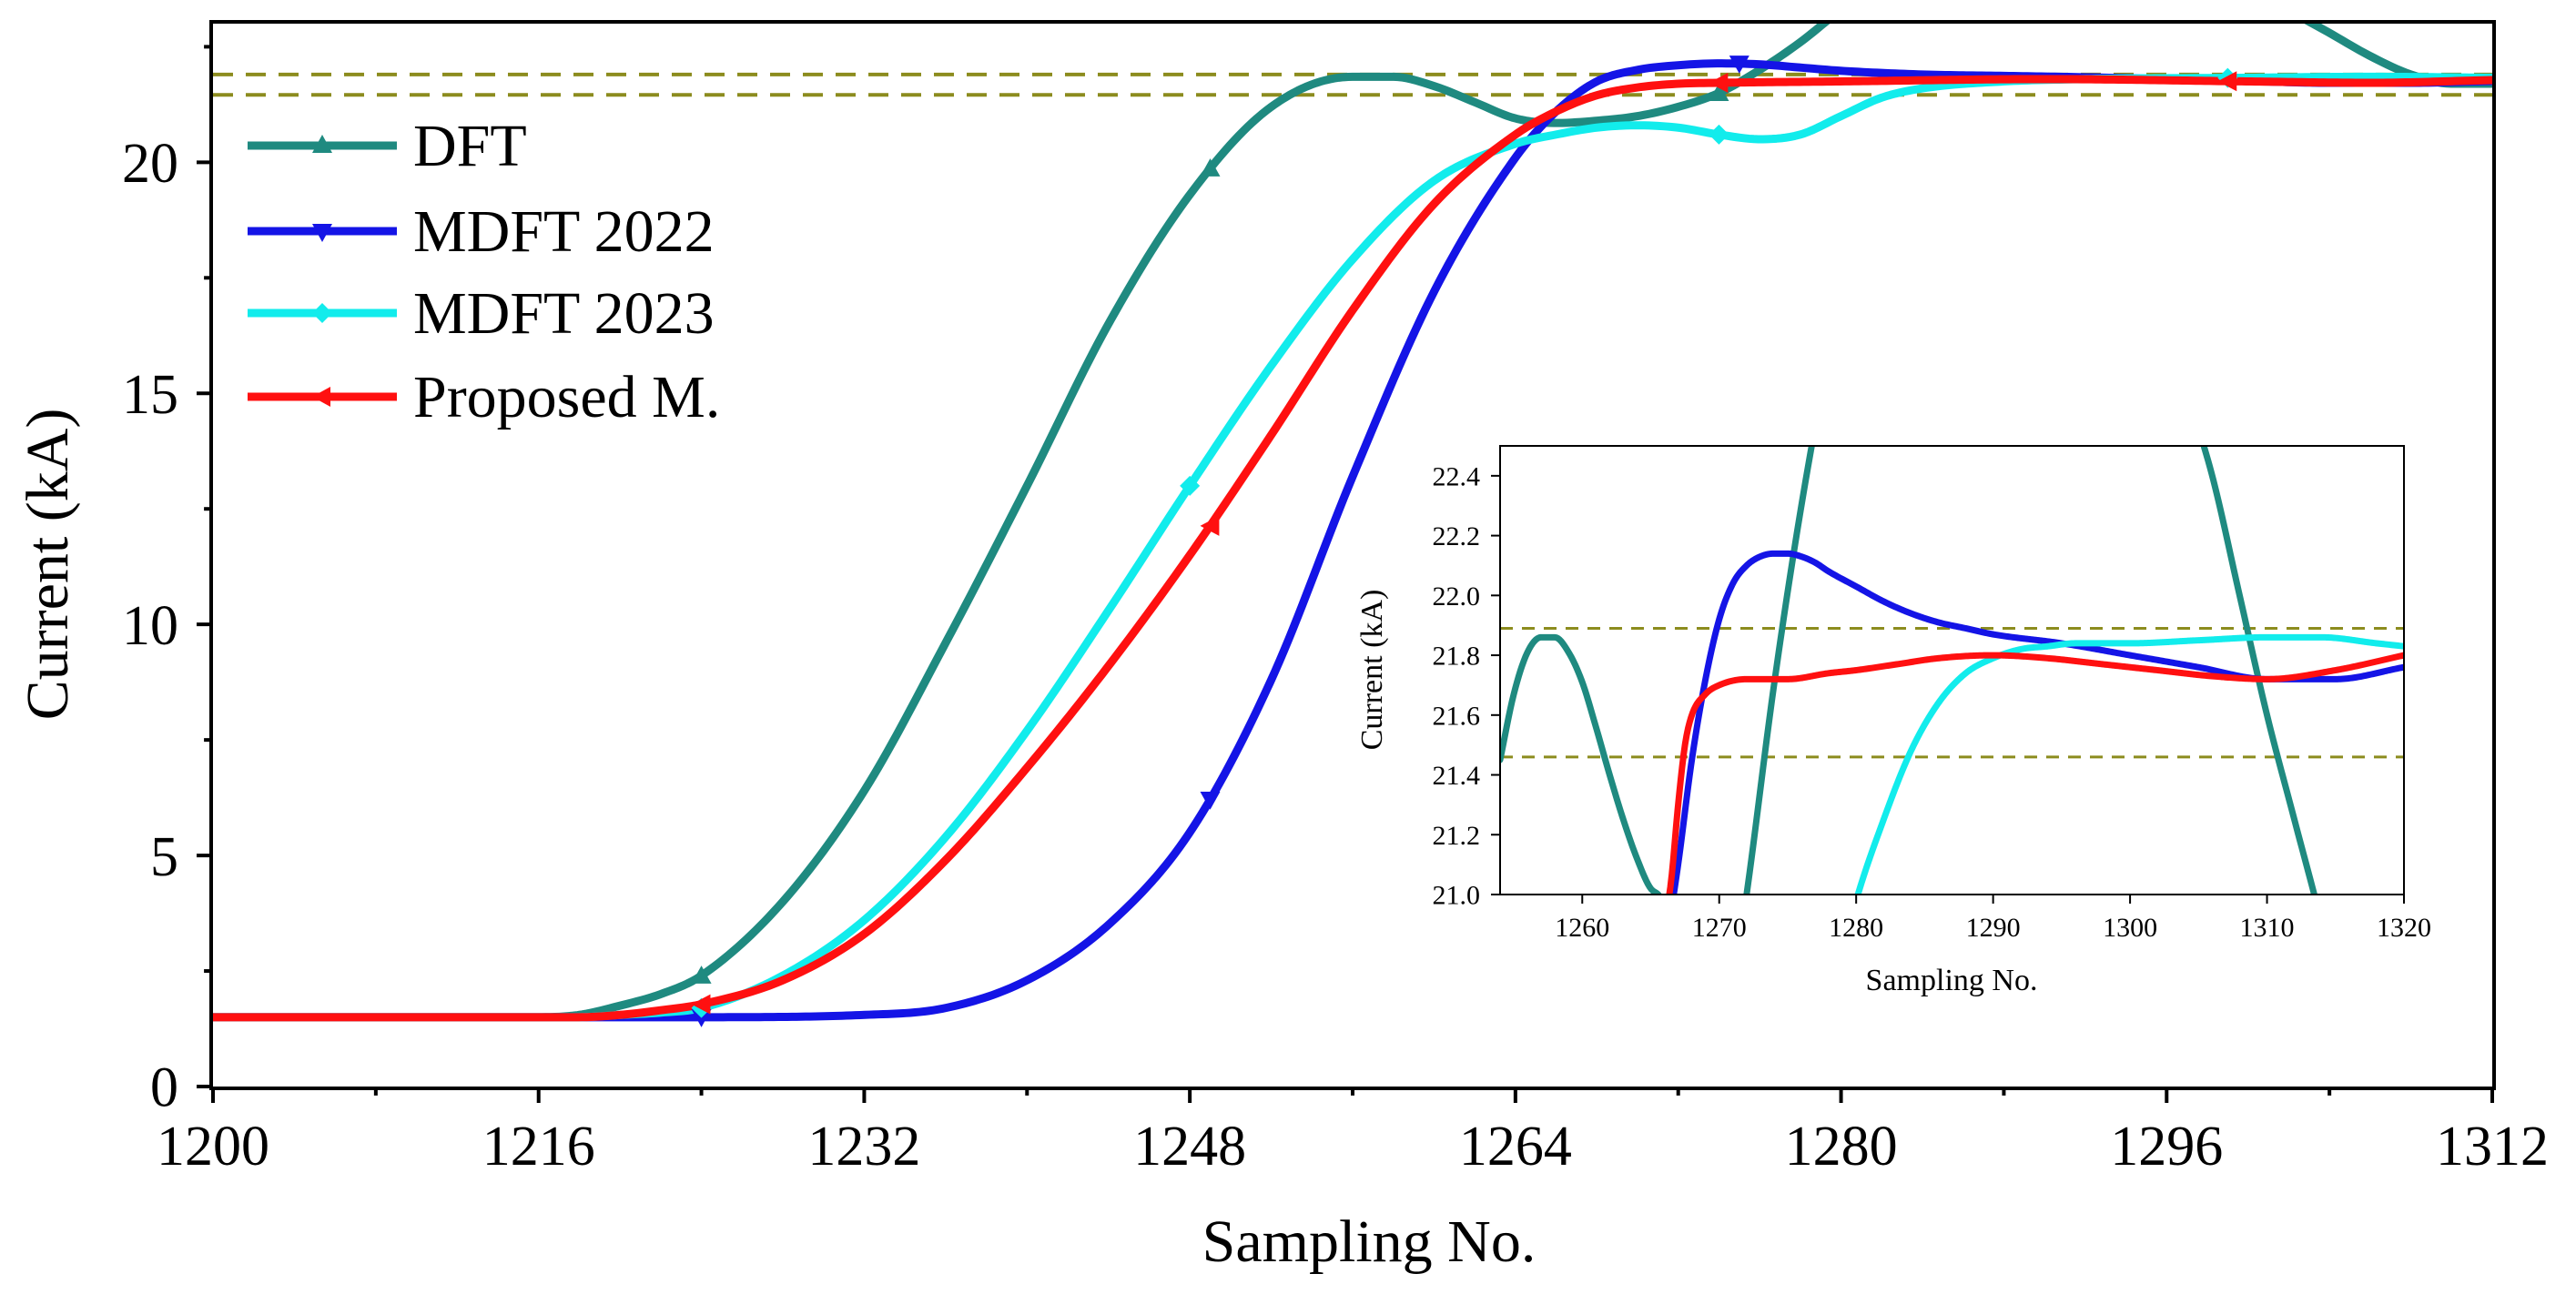  Describe the element at coordinates (2404, 928) in the screenshot. I see `x-tick-label: 1320` at that location.